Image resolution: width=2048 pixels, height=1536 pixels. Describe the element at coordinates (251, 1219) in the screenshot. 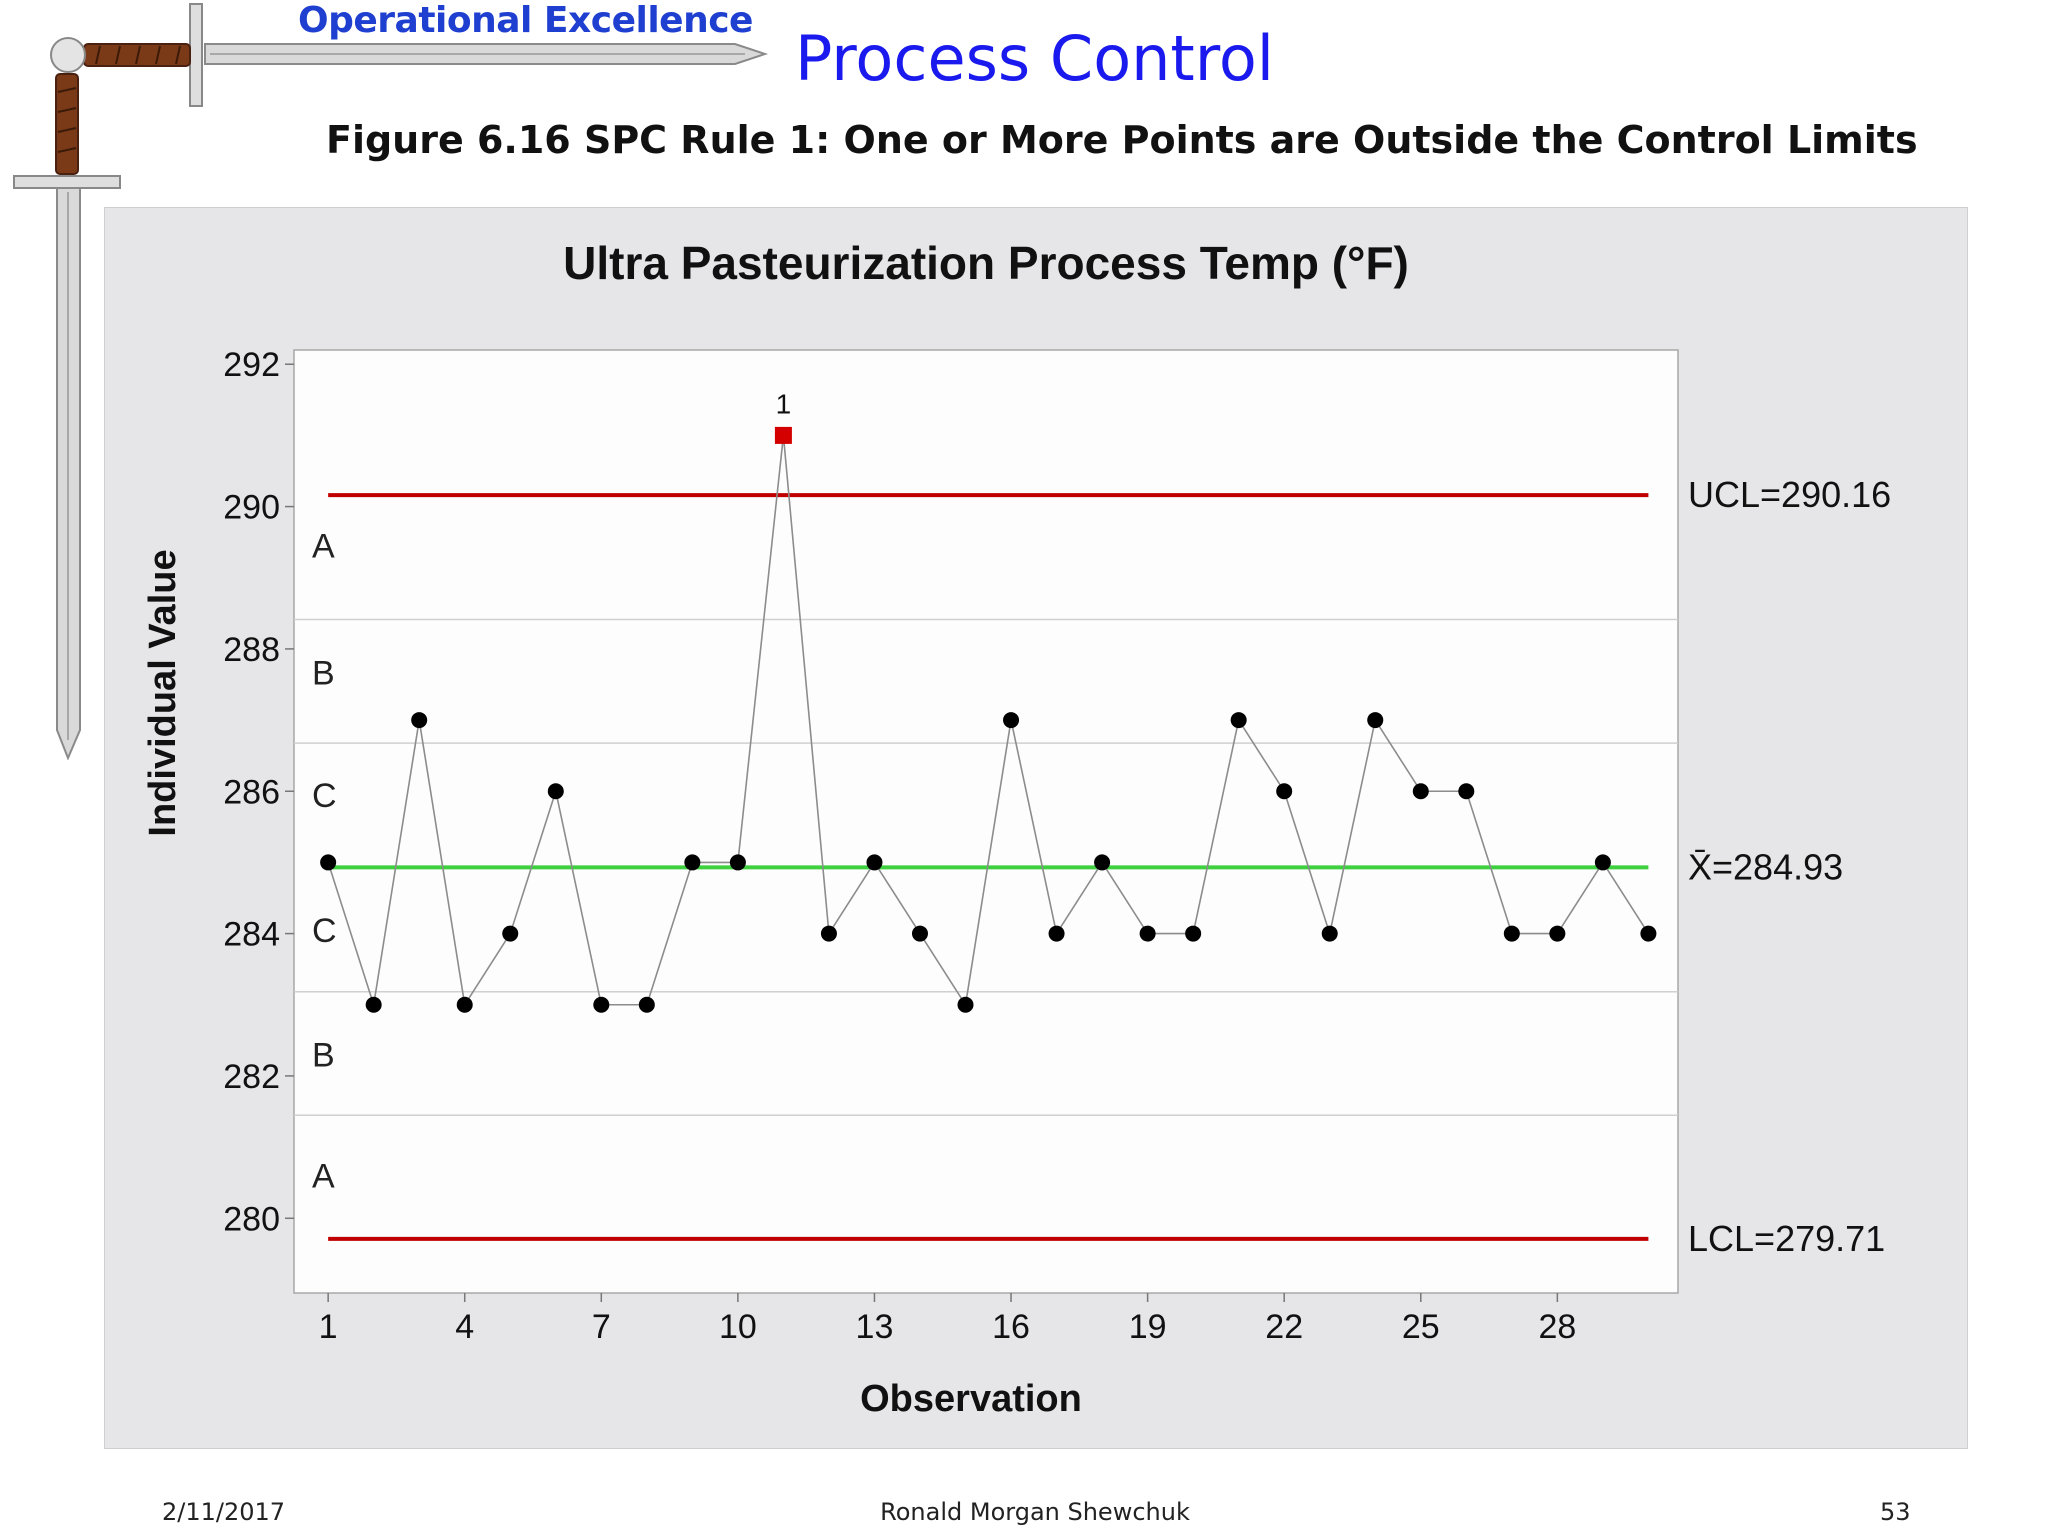

I see `y-tick-label: 280` at that location.